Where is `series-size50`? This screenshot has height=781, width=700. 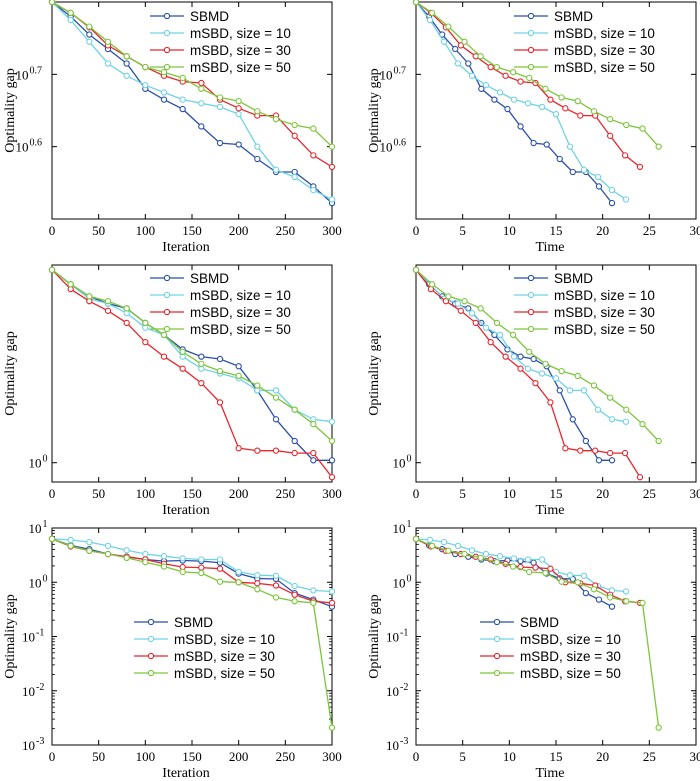 series-size50 is located at coordinates (537, 633).